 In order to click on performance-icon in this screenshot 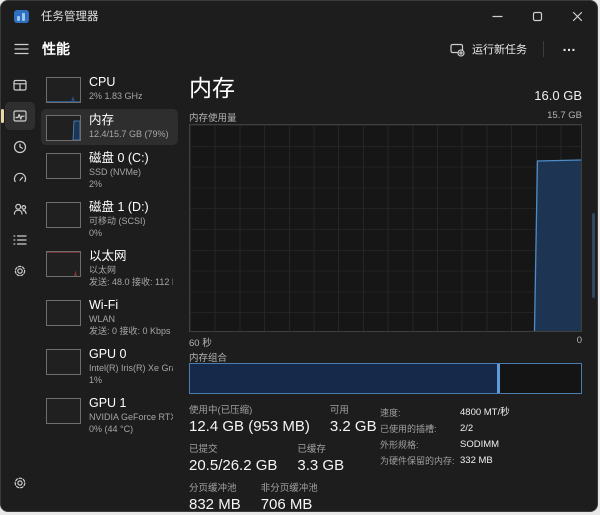, I will do `click(19, 116)`.